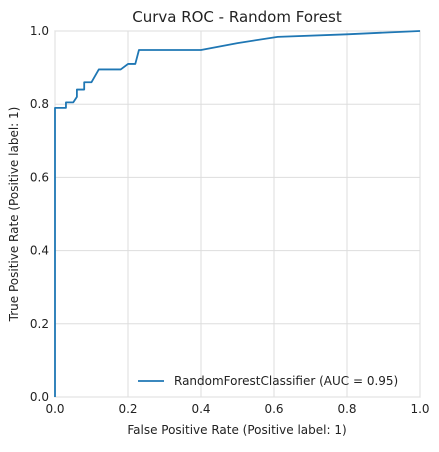  What do you see at coordinates (54, 409) in the screenshot?
I see `x-tick-label: 0.0` at bounding box center [54, 409].